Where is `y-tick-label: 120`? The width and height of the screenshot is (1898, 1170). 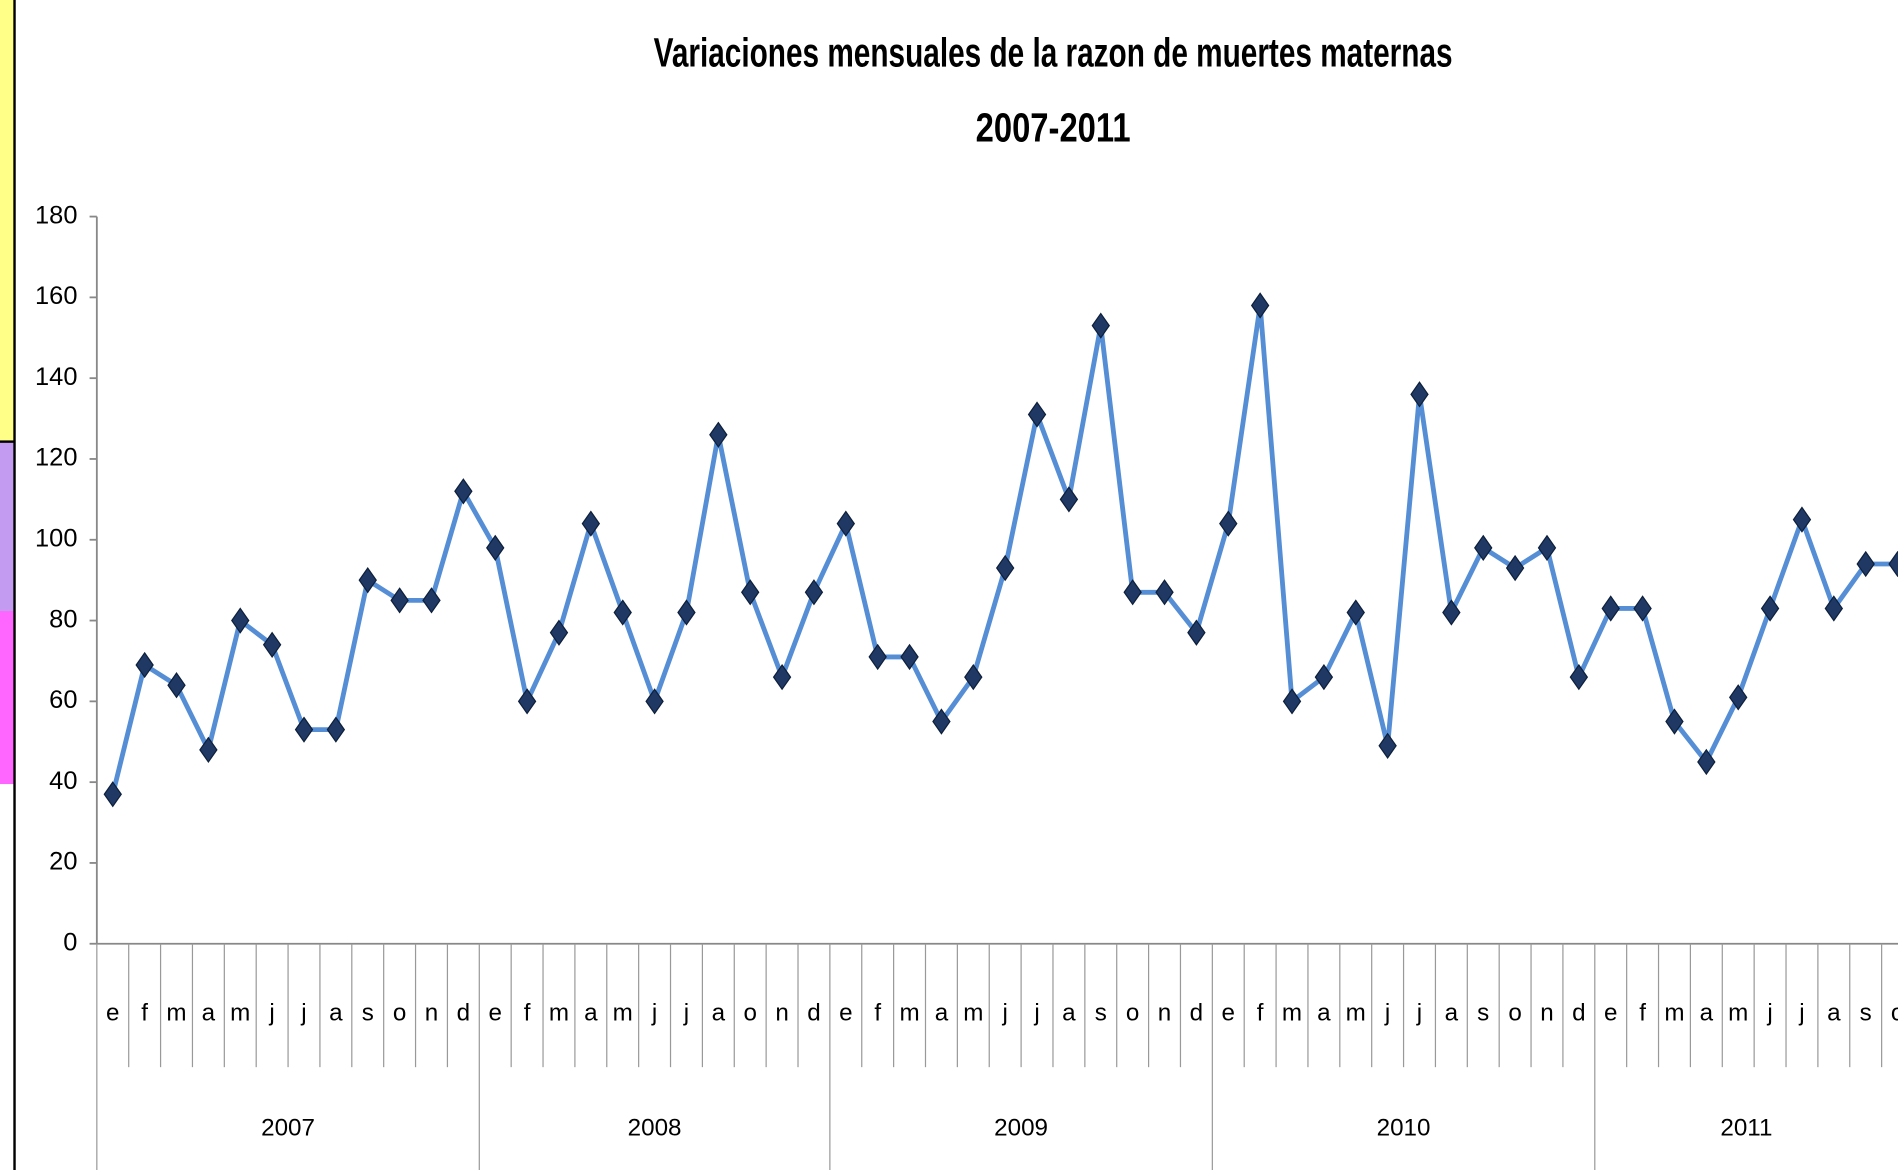
y-tick-label: 120 is located at coordinates (56, 458).